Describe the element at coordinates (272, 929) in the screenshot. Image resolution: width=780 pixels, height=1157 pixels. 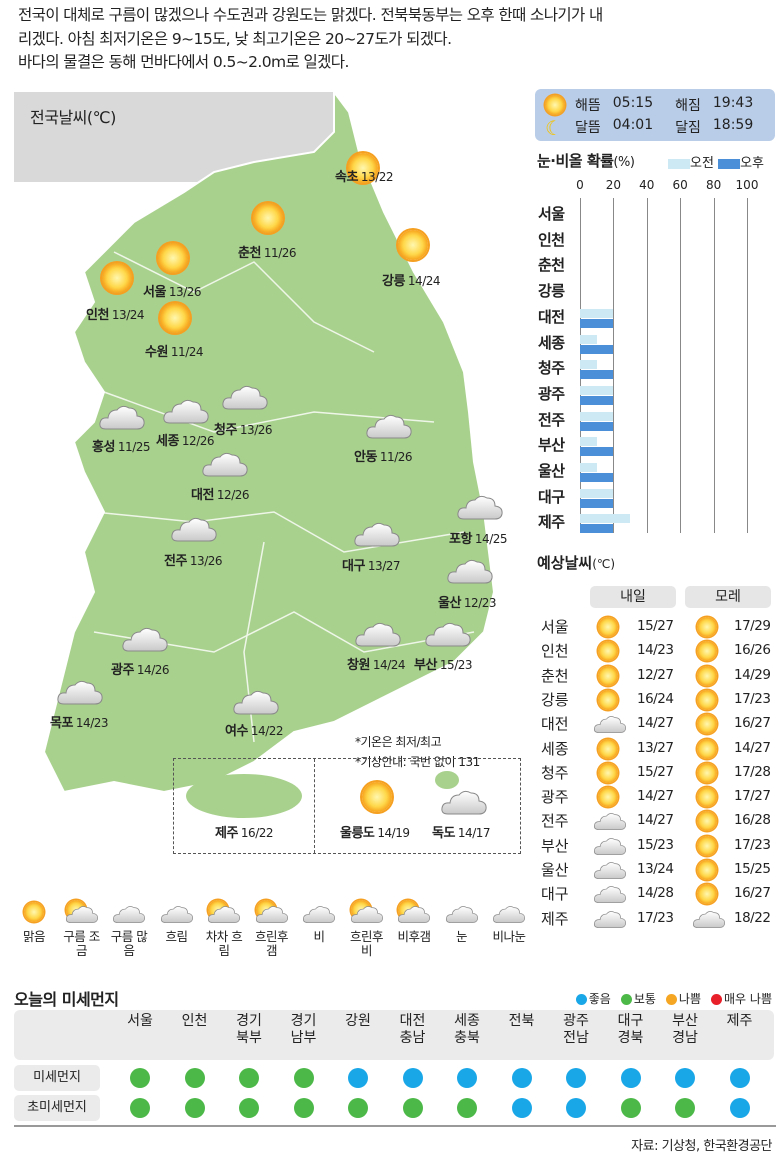
I see `legend-item: 흐린후 갬` at that location.